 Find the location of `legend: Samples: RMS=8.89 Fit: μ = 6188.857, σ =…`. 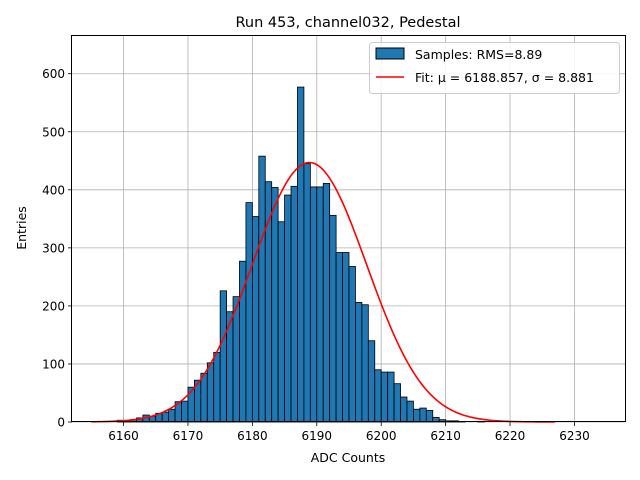

legend: Samples: RMS=8.89 Fit: μ = 6188.857, σ =… is located at coordinates (494, 68).